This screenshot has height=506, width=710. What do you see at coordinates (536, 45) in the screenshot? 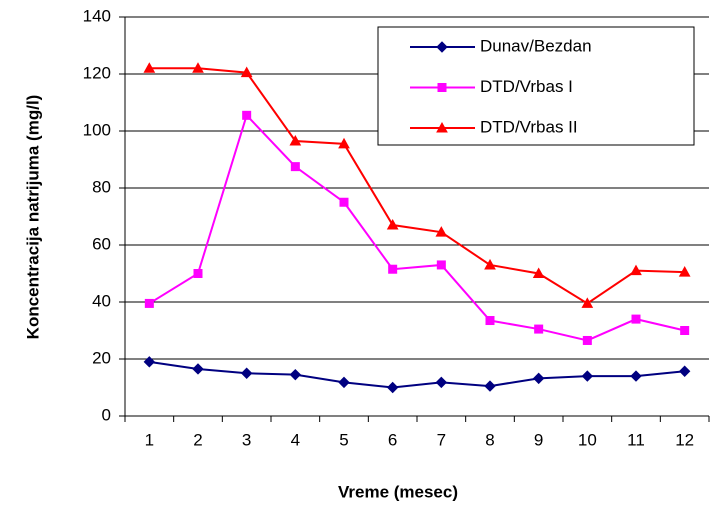
I see `legend-label: Dunav/Bezdan` at bounding box center [536, 45].